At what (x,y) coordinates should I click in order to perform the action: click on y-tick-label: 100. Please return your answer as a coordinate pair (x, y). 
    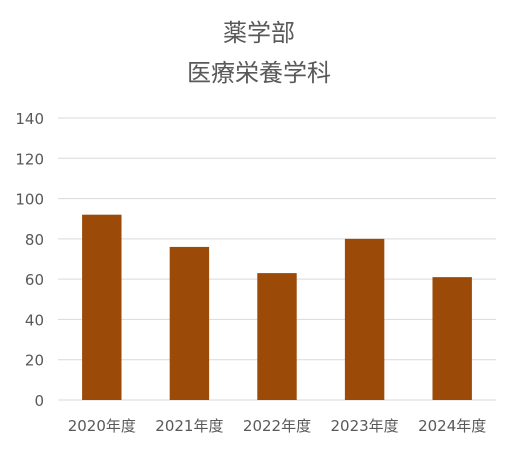
    Looking at the image, I should click on (29, 200).